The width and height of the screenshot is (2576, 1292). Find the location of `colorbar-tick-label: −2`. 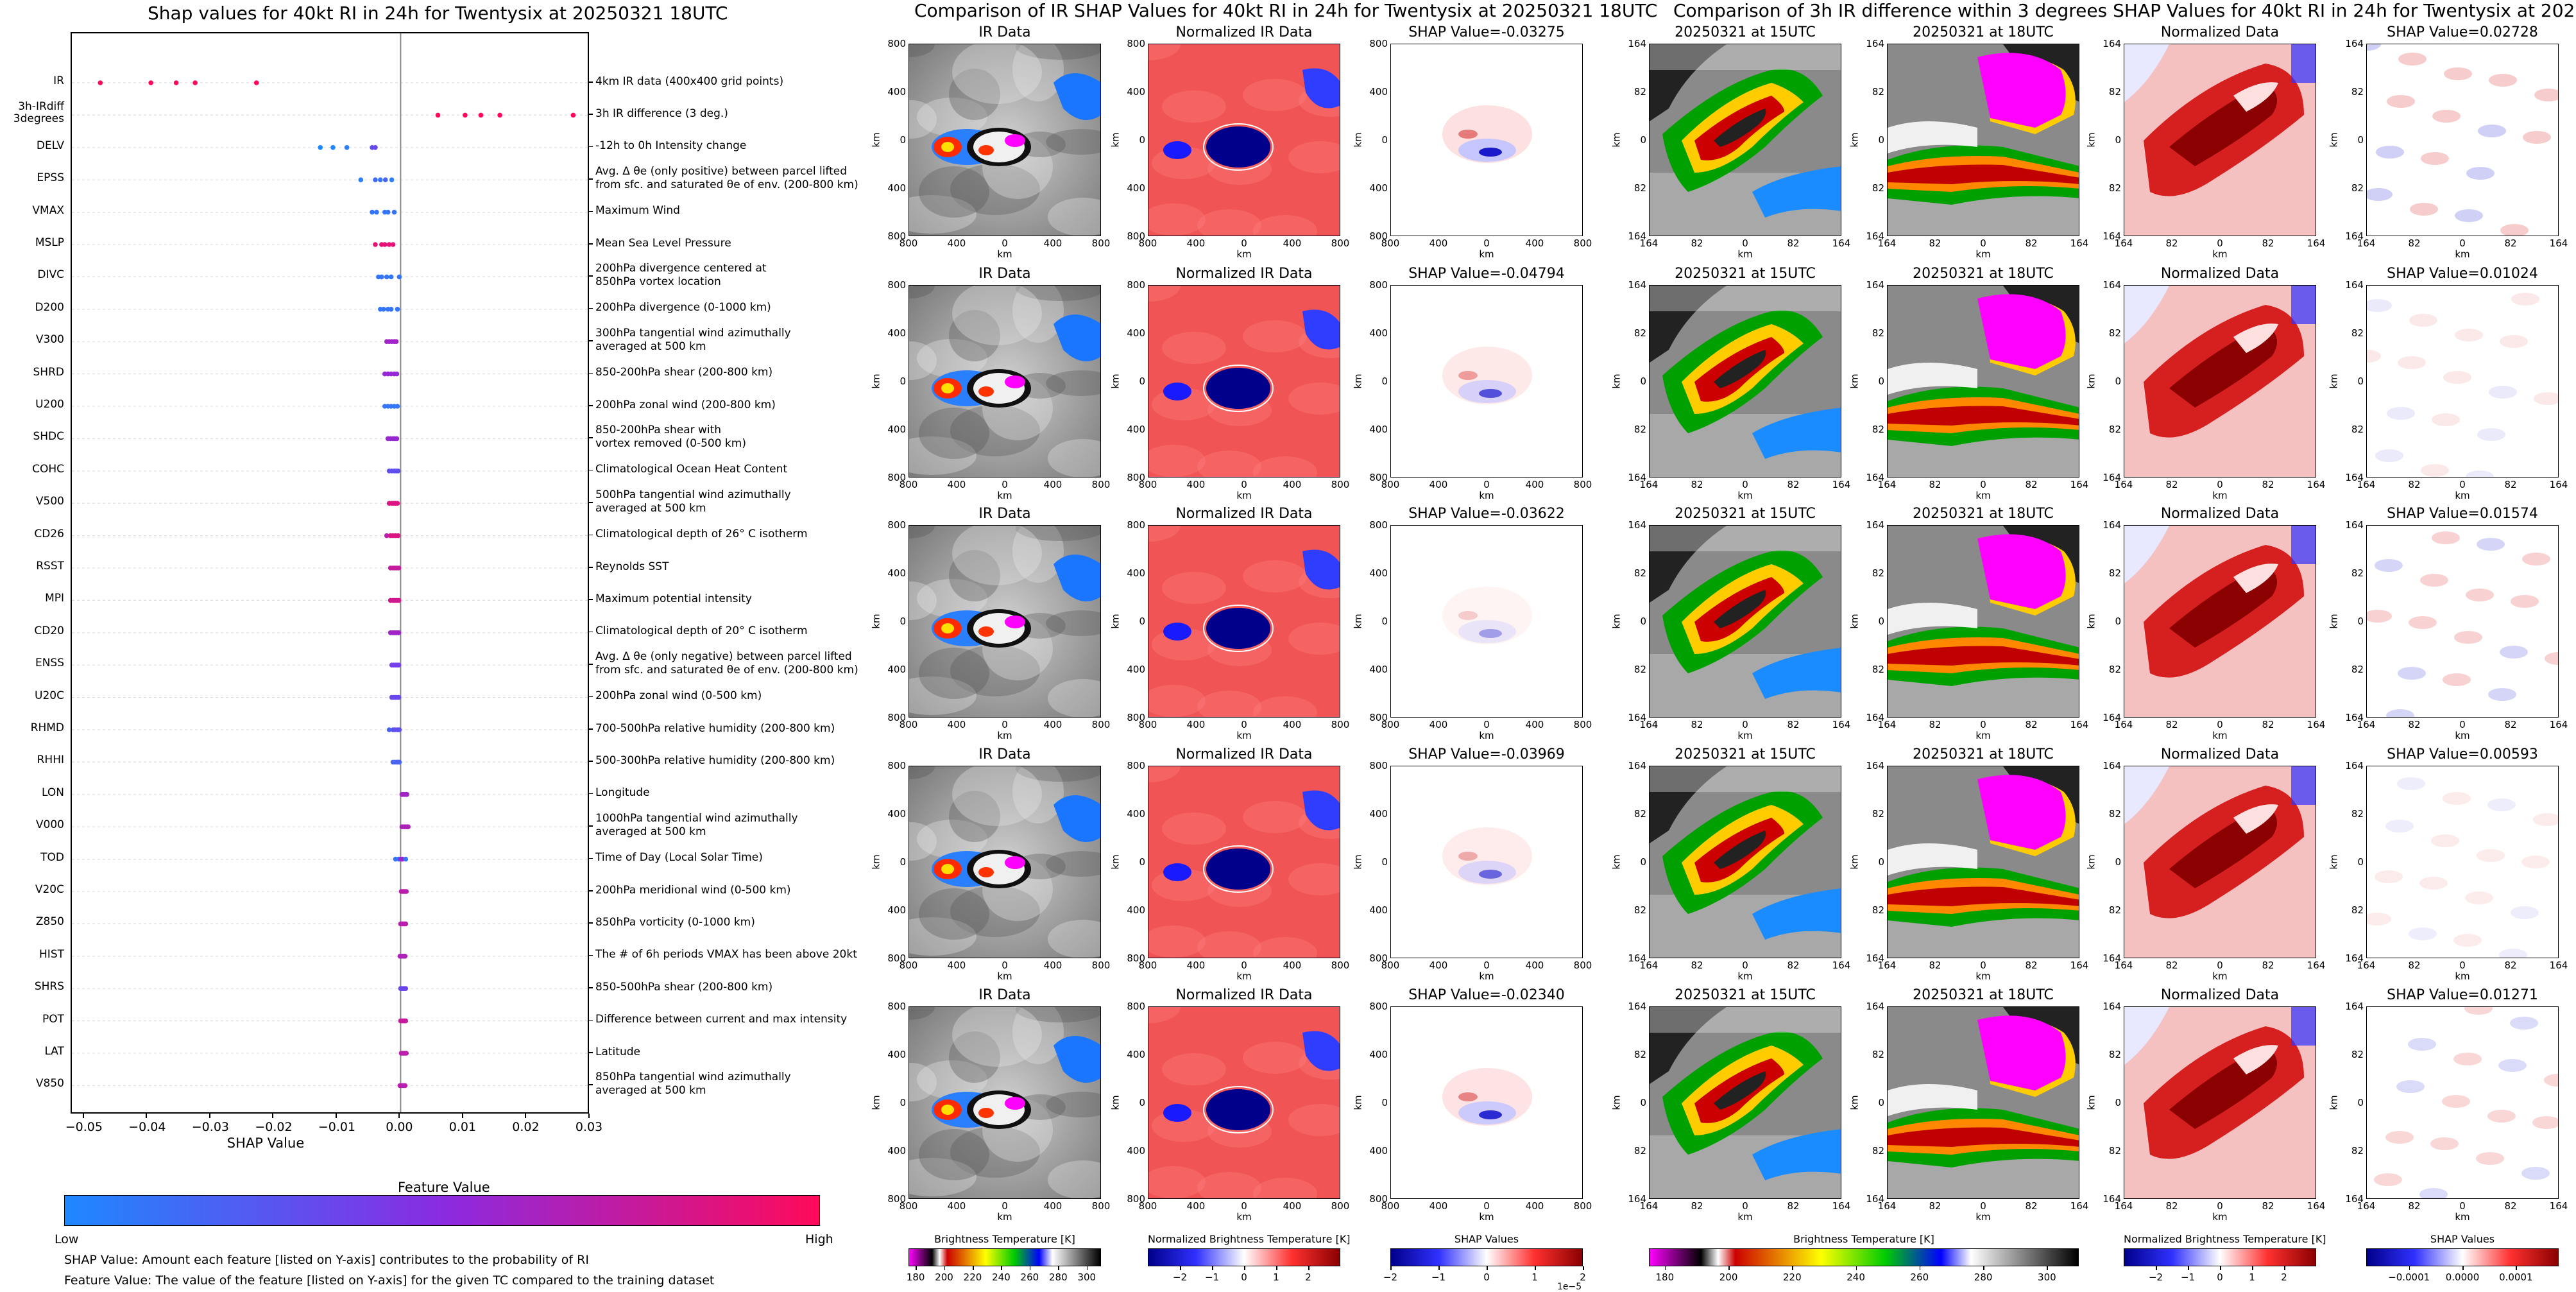

colorbar-tick-label: −2 is located at coordinates (1390, 1277).